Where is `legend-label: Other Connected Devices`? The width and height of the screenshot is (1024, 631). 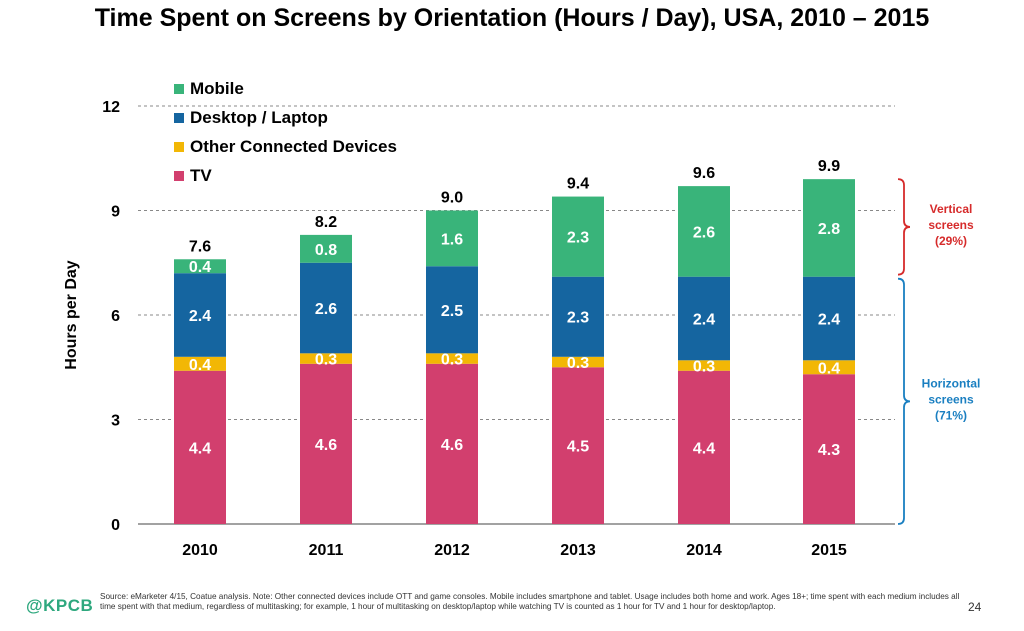 legend-label: Other Connected Devices is located at coordinates (293, 146).